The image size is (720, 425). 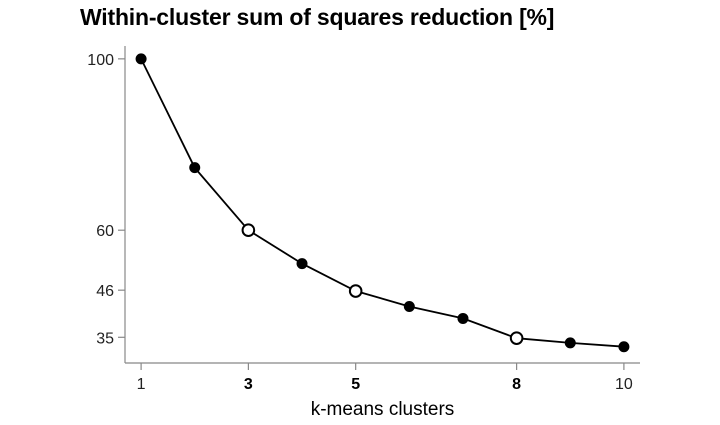 I want to click on x-tick-label: 3, so click(x=248, y=384).